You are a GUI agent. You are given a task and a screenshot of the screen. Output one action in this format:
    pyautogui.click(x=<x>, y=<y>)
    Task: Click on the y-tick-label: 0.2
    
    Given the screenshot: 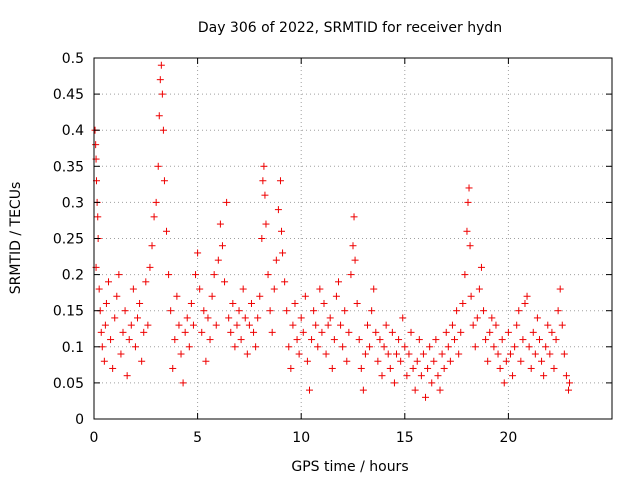 What is the action you would take?
    pyautogui.click(x=73, y=276)
    